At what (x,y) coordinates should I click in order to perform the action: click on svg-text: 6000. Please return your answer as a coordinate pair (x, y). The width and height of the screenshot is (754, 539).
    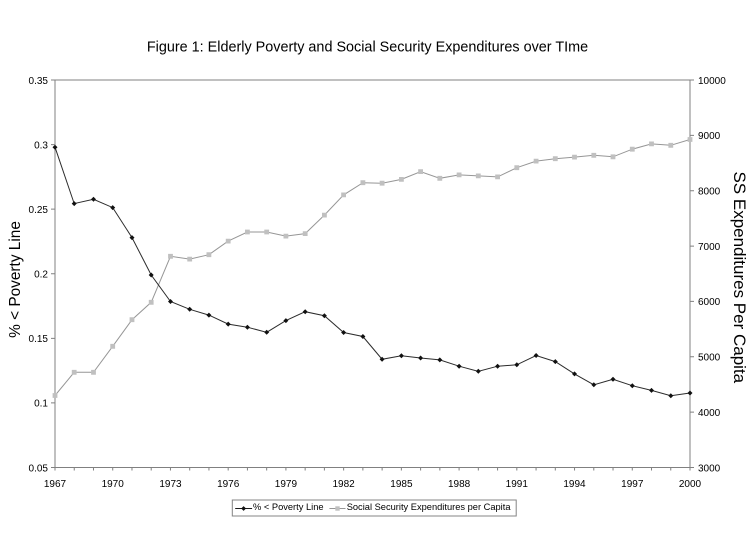
    Looking at the image, I should click on (709, 302).